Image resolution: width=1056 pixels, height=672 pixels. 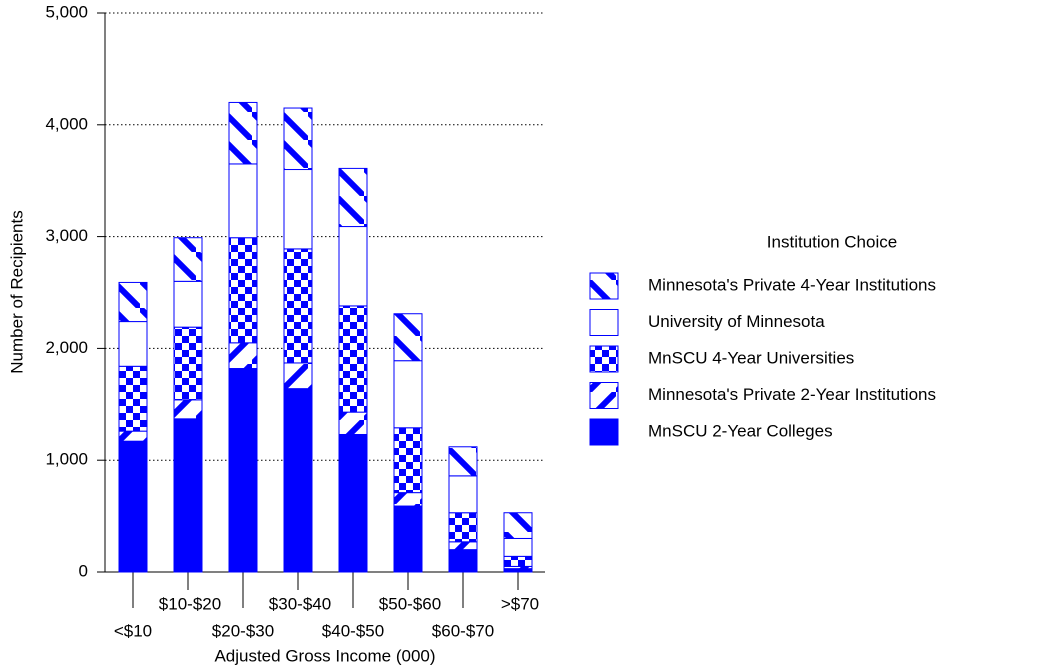 What do you see at coordinates (16, 291) in the screenshot?
I see `y-axis-label: Number of Recipients` at bounding box center [16, 291].